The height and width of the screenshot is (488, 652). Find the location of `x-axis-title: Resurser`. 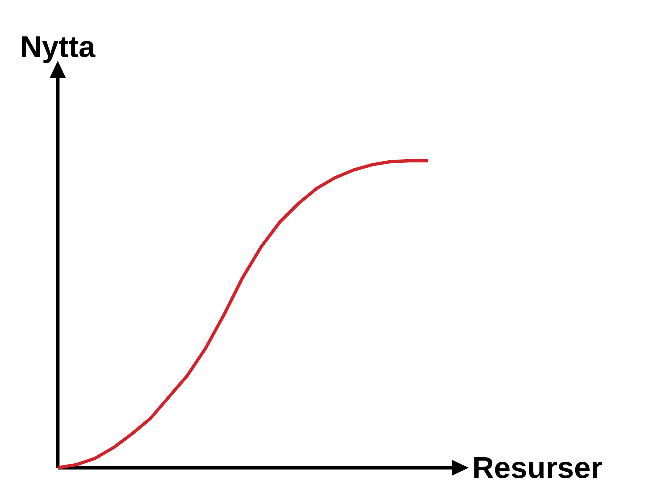

x-axis-title: Resurser is located at coordinates (538, 468).